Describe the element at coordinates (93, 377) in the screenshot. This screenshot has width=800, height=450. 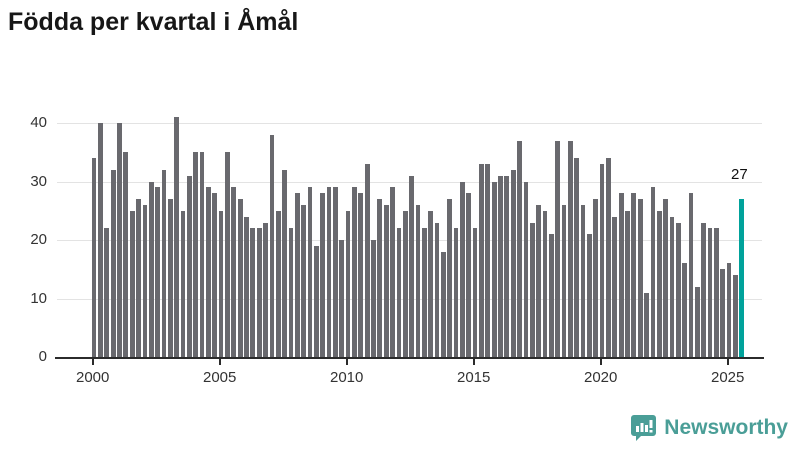
I see `x-axis-tick-label: 2000` at that location.